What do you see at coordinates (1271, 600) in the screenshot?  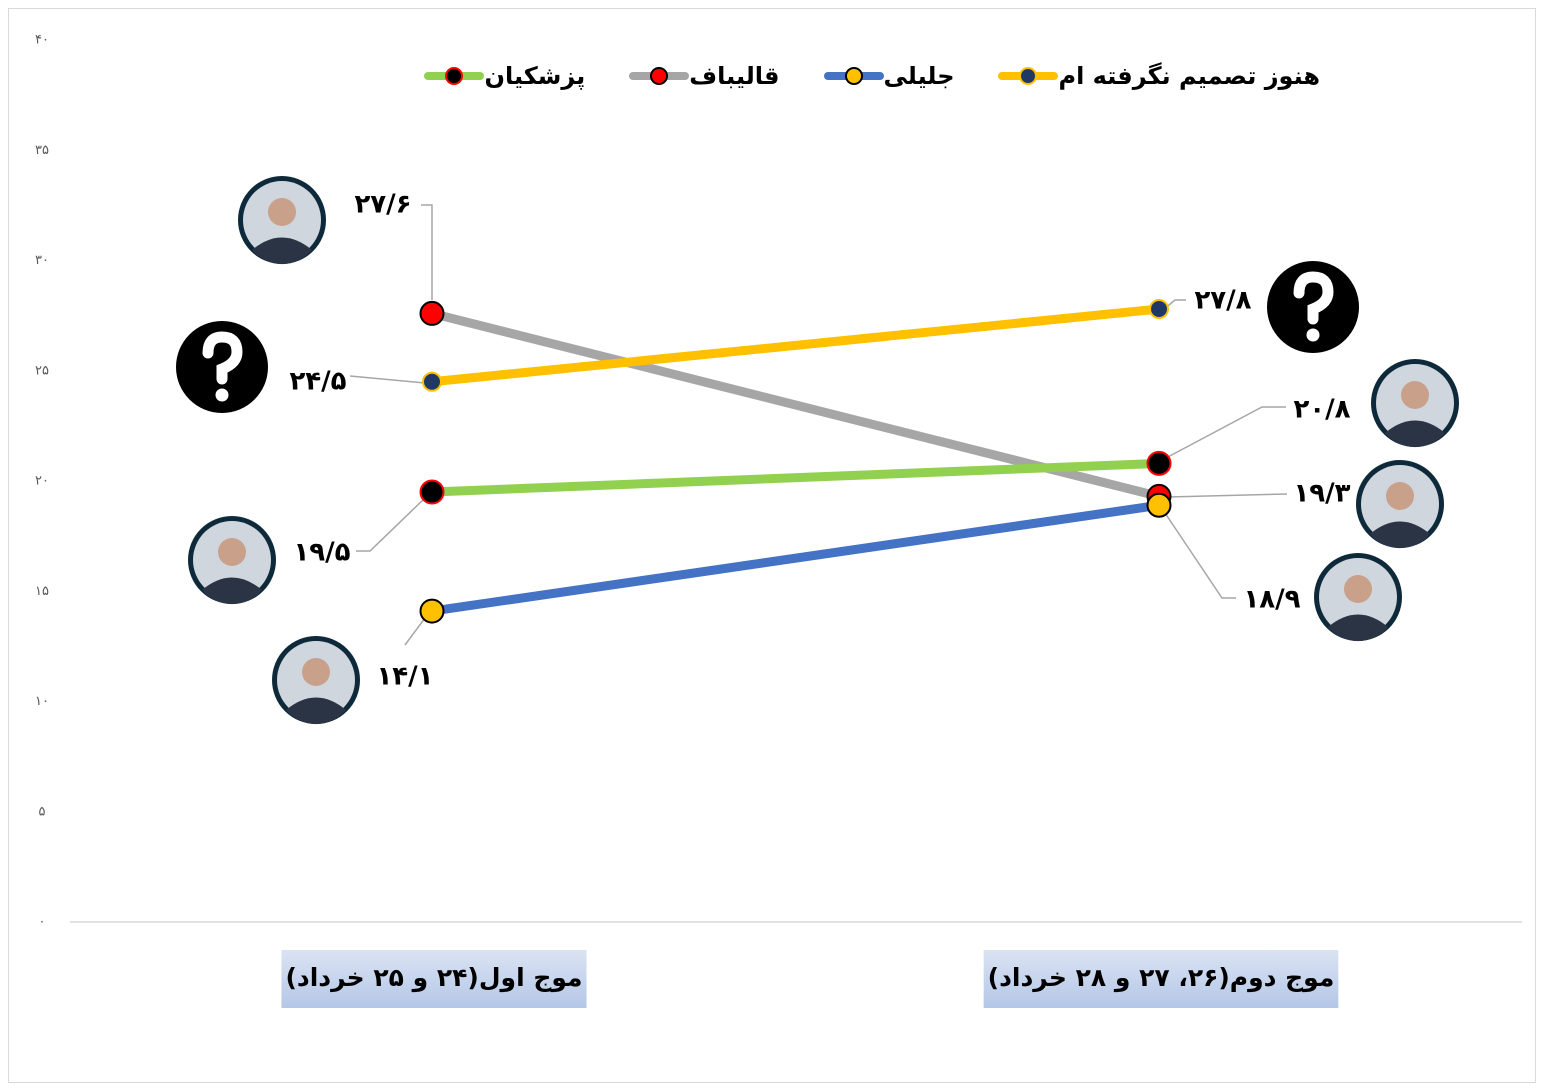 I see `data-label: ۱۸/۹` at bounding box center [1271, 600].